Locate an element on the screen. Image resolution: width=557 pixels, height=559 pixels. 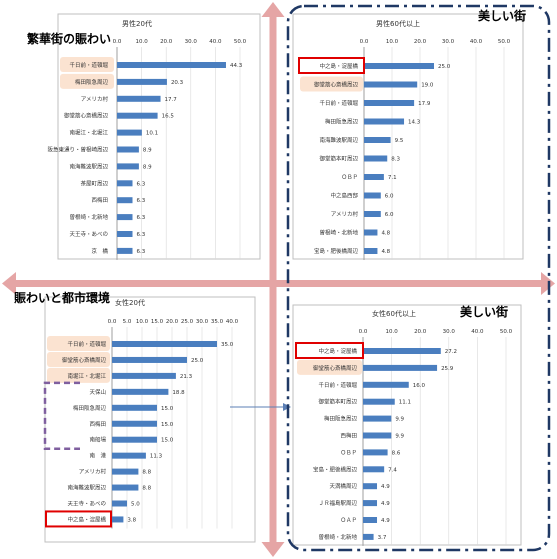
category-label: ＯＢＰ is located at coordinates (348, 452).